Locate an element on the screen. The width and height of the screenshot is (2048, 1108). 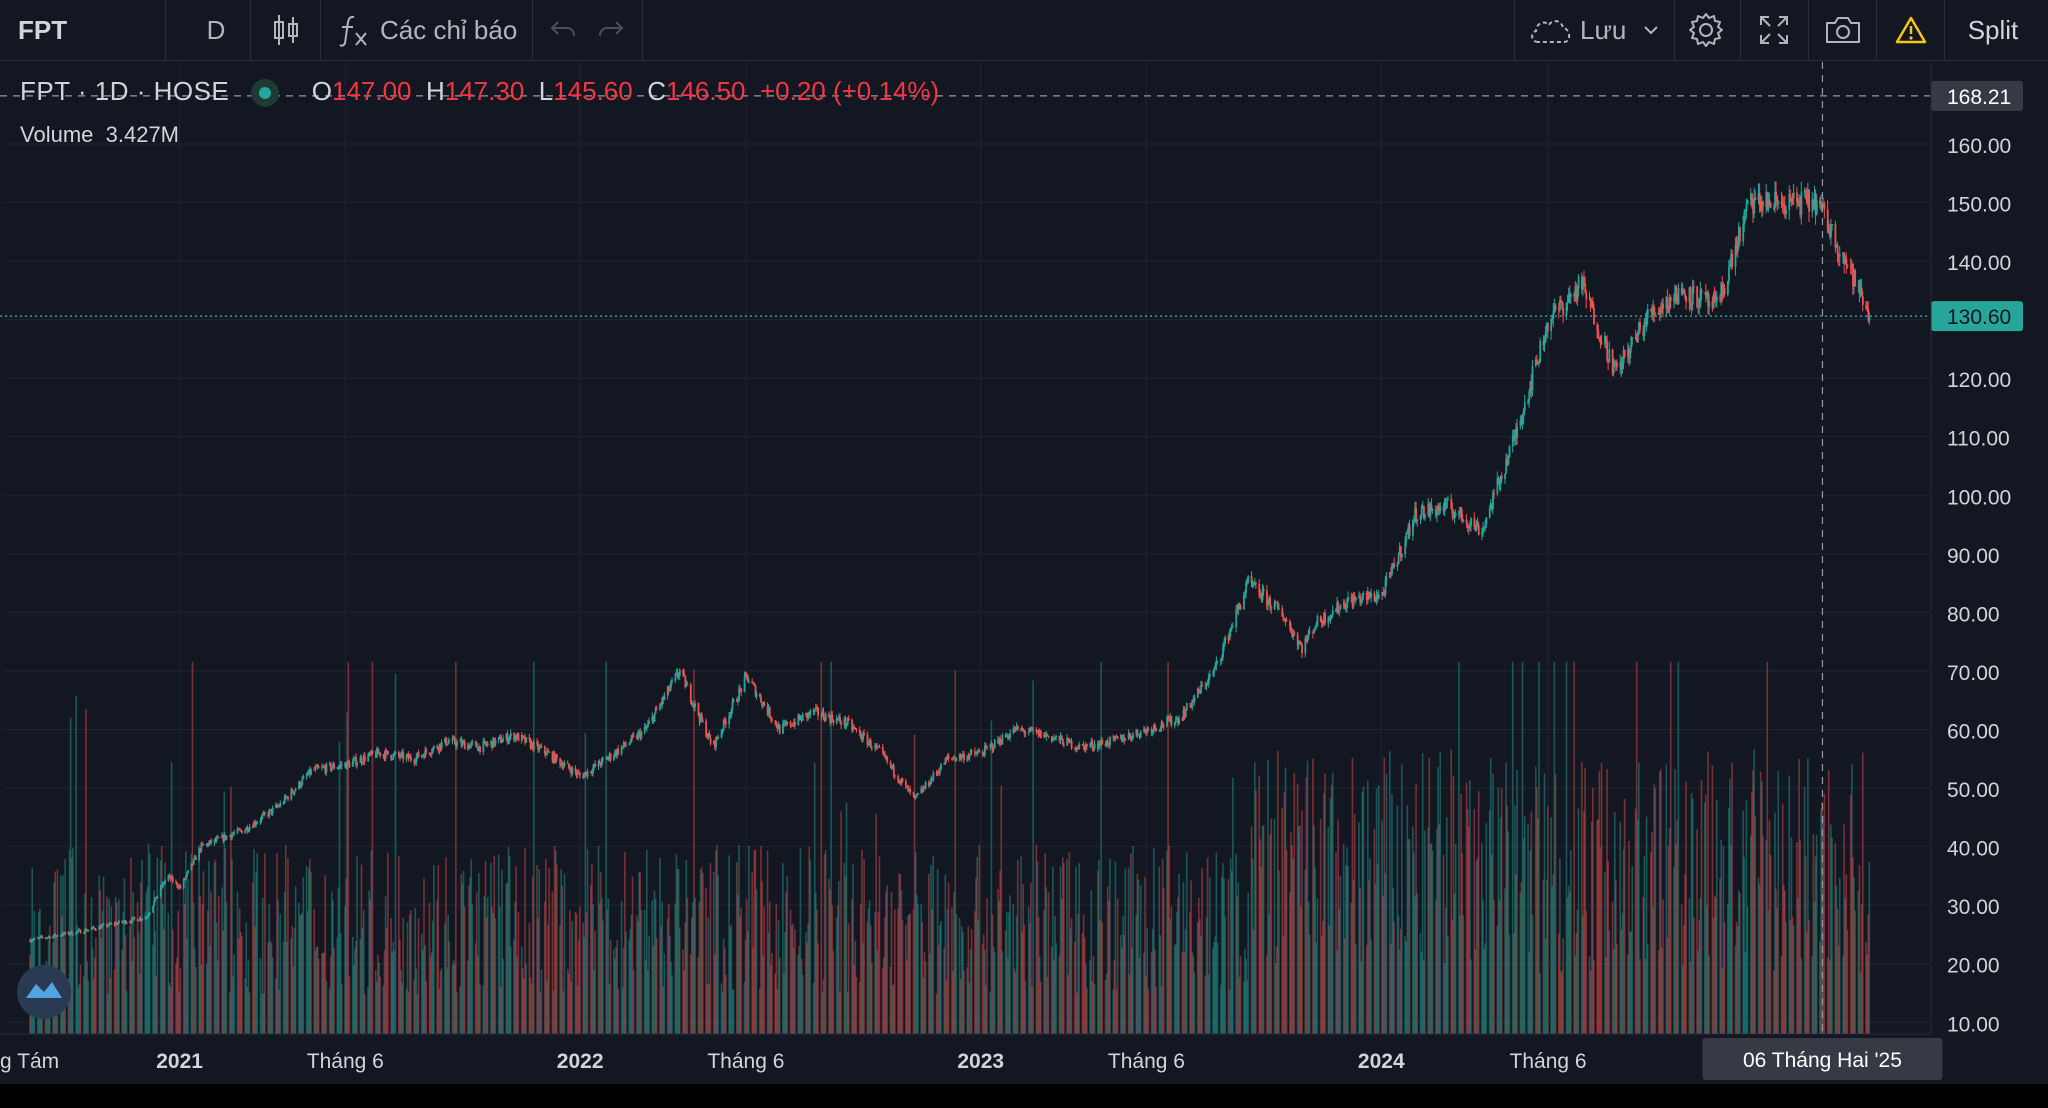
crosshair-price-badge is located at coordinates (1977, 95).